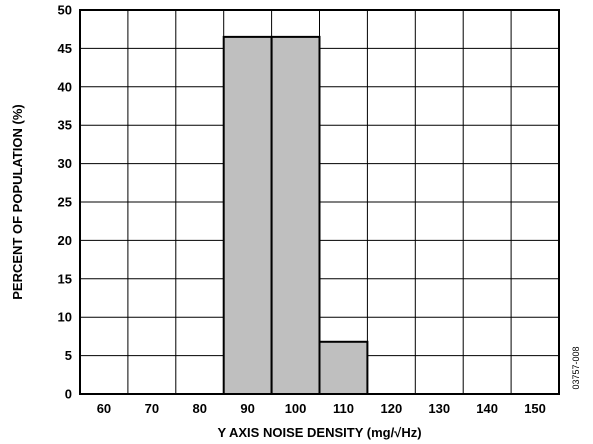  I want to click on x-tick-label: 130, so click(439, 408).